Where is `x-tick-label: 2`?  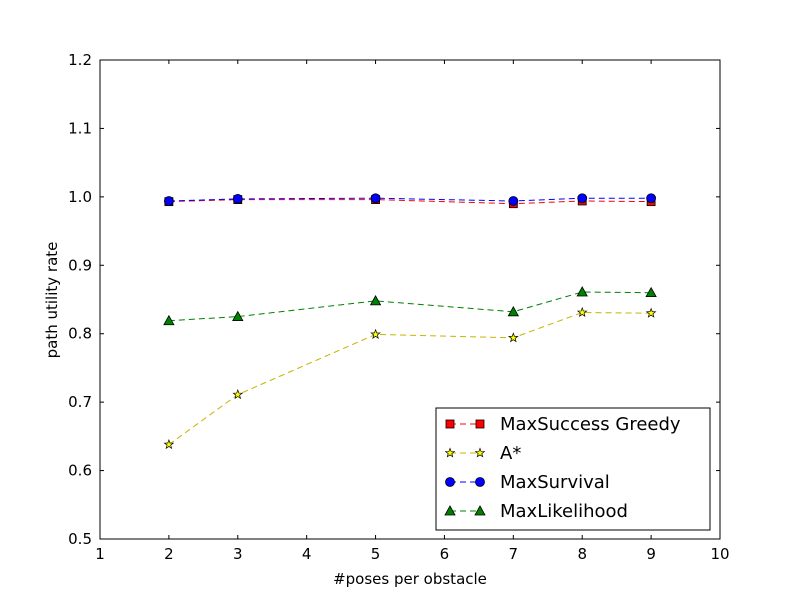
x-tick-label: 2 is located at coordinates (169, 554).